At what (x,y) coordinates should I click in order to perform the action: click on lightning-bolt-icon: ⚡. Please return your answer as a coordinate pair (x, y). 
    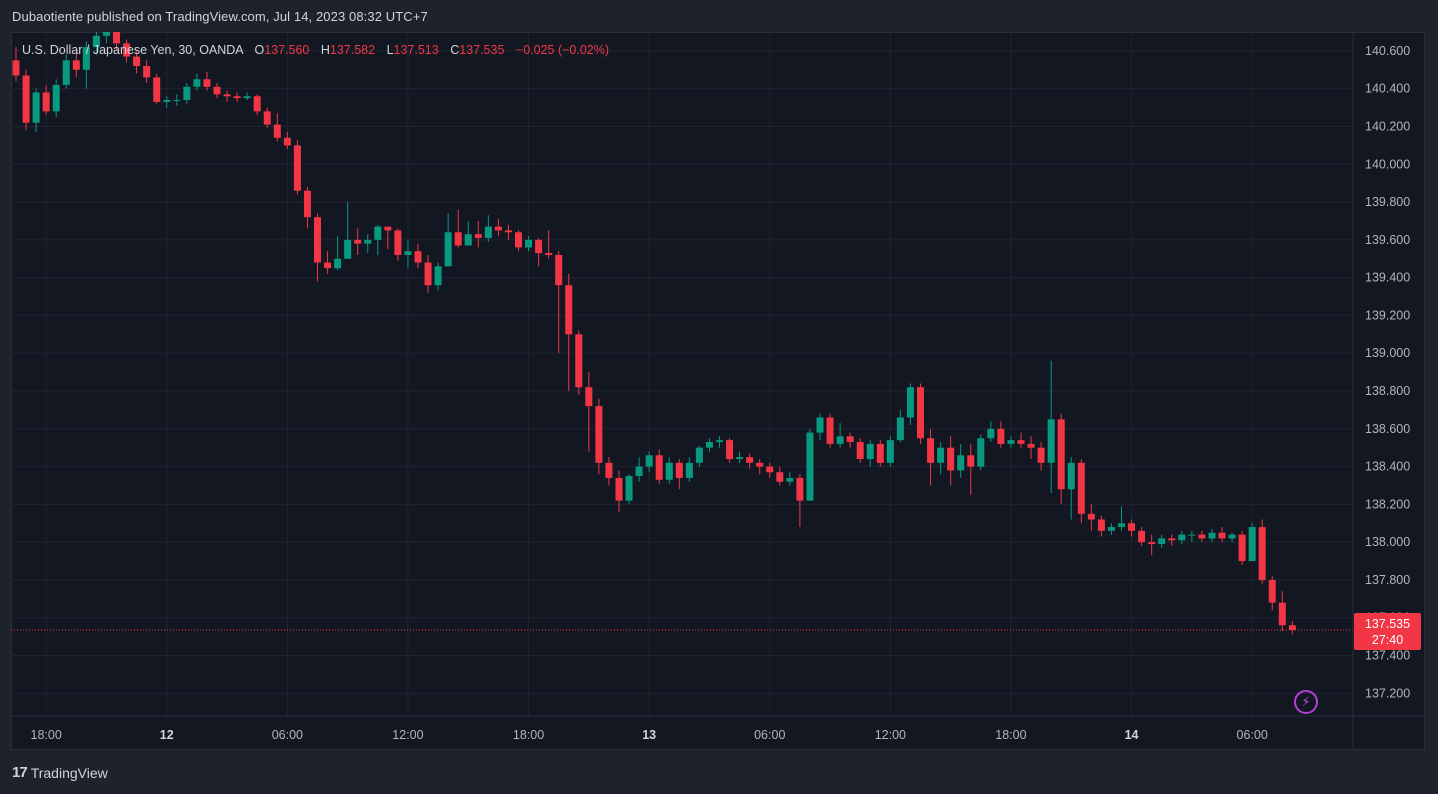
    Looking at the image, I should click on (1306, 702).